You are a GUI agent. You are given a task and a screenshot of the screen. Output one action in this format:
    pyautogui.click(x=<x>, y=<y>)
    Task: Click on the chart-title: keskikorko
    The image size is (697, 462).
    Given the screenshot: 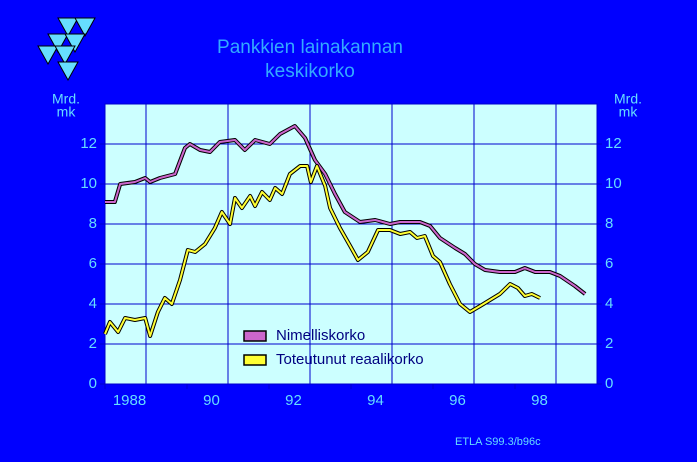 What is the action you would take?
    pyautogui.click(x=310, y=71)
    